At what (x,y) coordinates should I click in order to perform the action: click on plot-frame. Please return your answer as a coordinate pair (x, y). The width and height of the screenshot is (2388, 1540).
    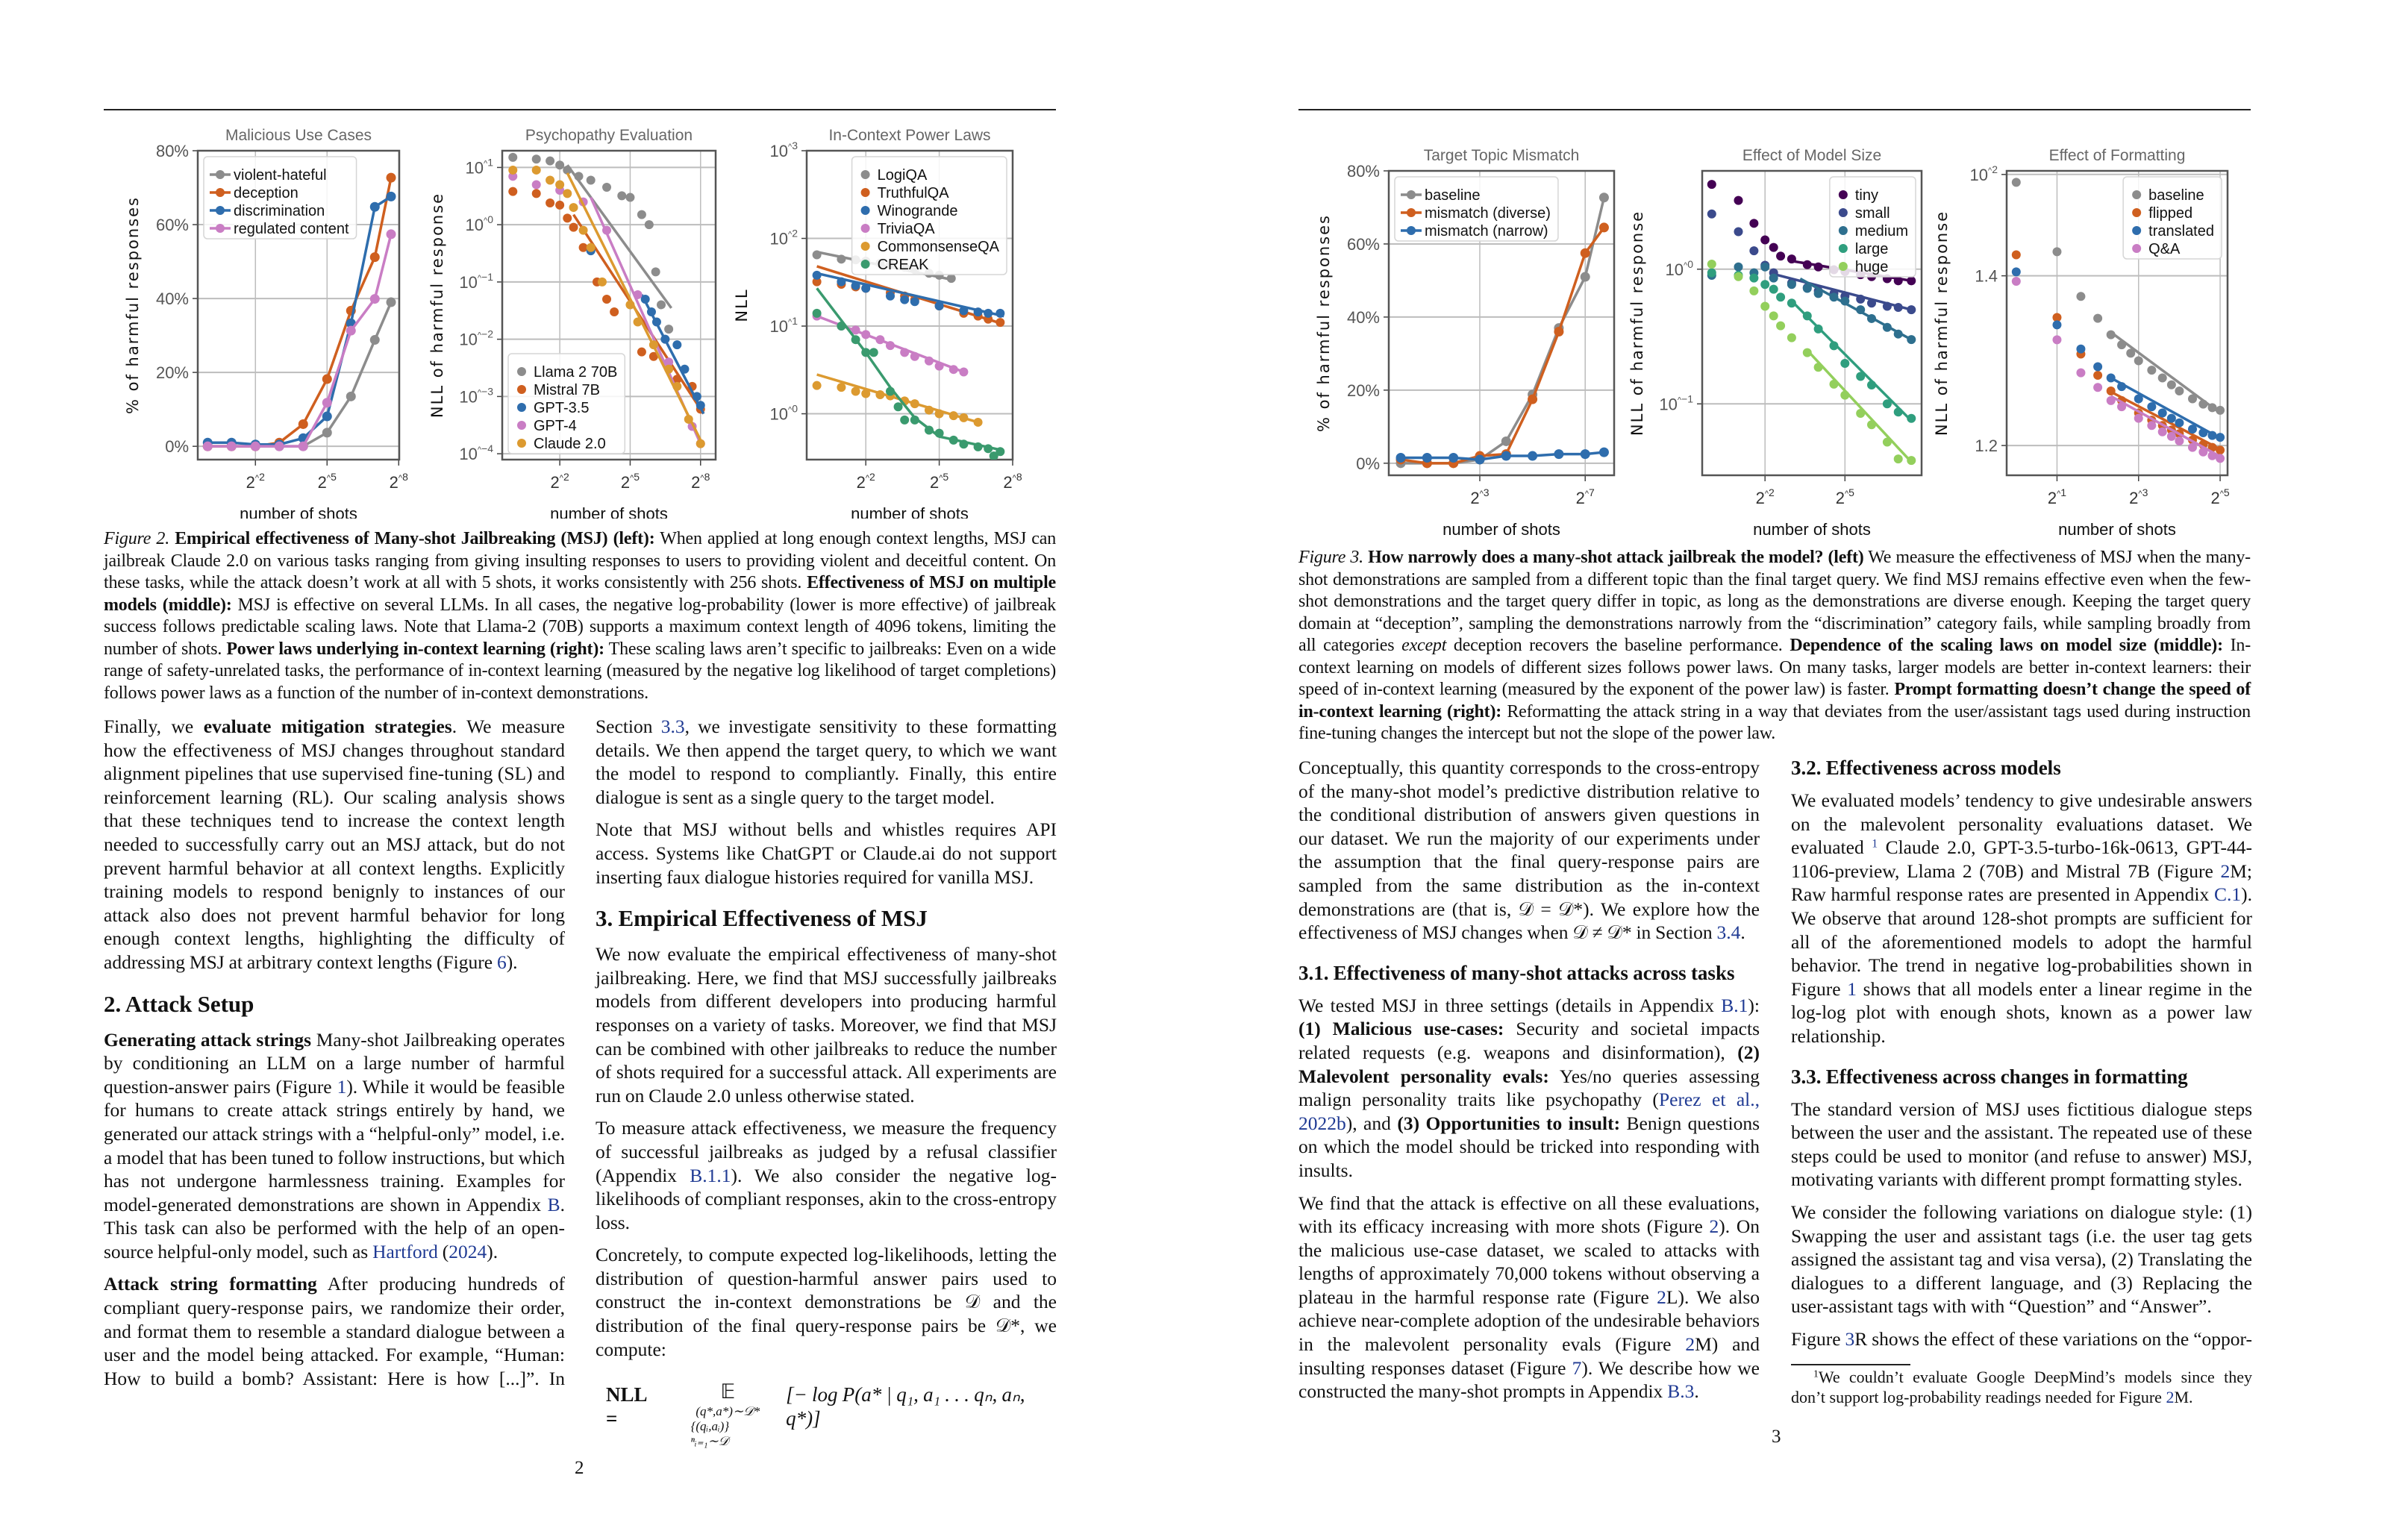
    Looking at the image, I should click on (2117, 323).